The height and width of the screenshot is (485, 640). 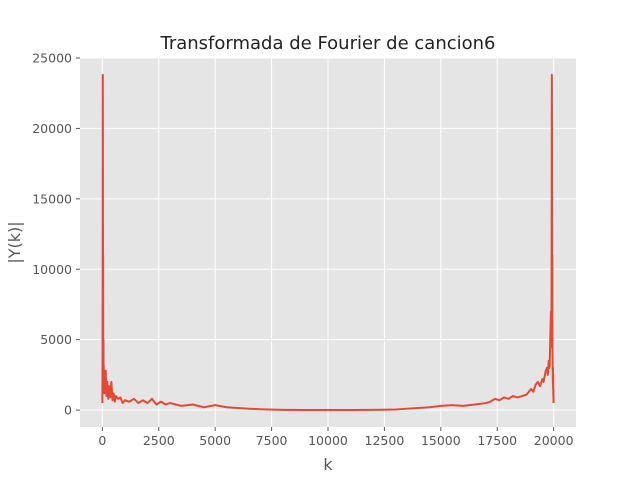 I want to click on x-ticks: 0 2500 5000 7500 10000 12500 15000 17500 20000, so click(x=336, y=437).